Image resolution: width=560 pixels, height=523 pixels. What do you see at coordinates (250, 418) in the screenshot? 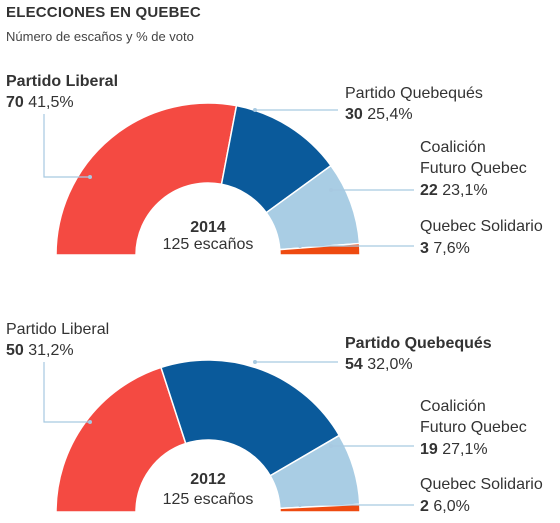
I see `slice-quebequois` at bounding box center [250, 418].